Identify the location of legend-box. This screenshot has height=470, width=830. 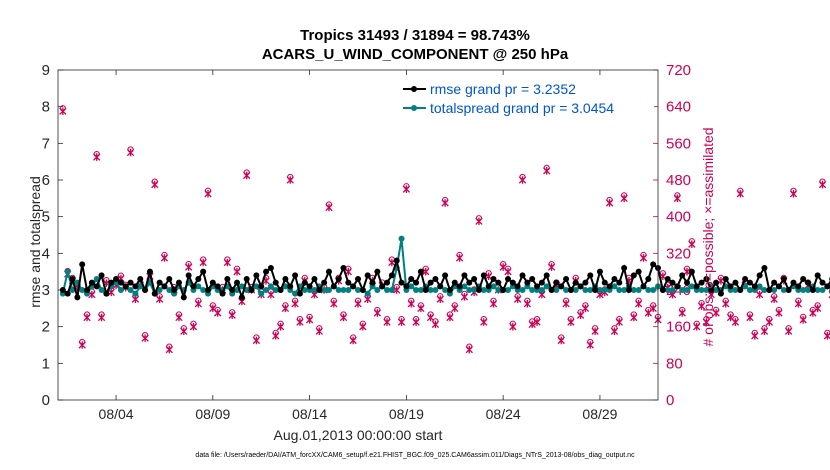
(526, 98).